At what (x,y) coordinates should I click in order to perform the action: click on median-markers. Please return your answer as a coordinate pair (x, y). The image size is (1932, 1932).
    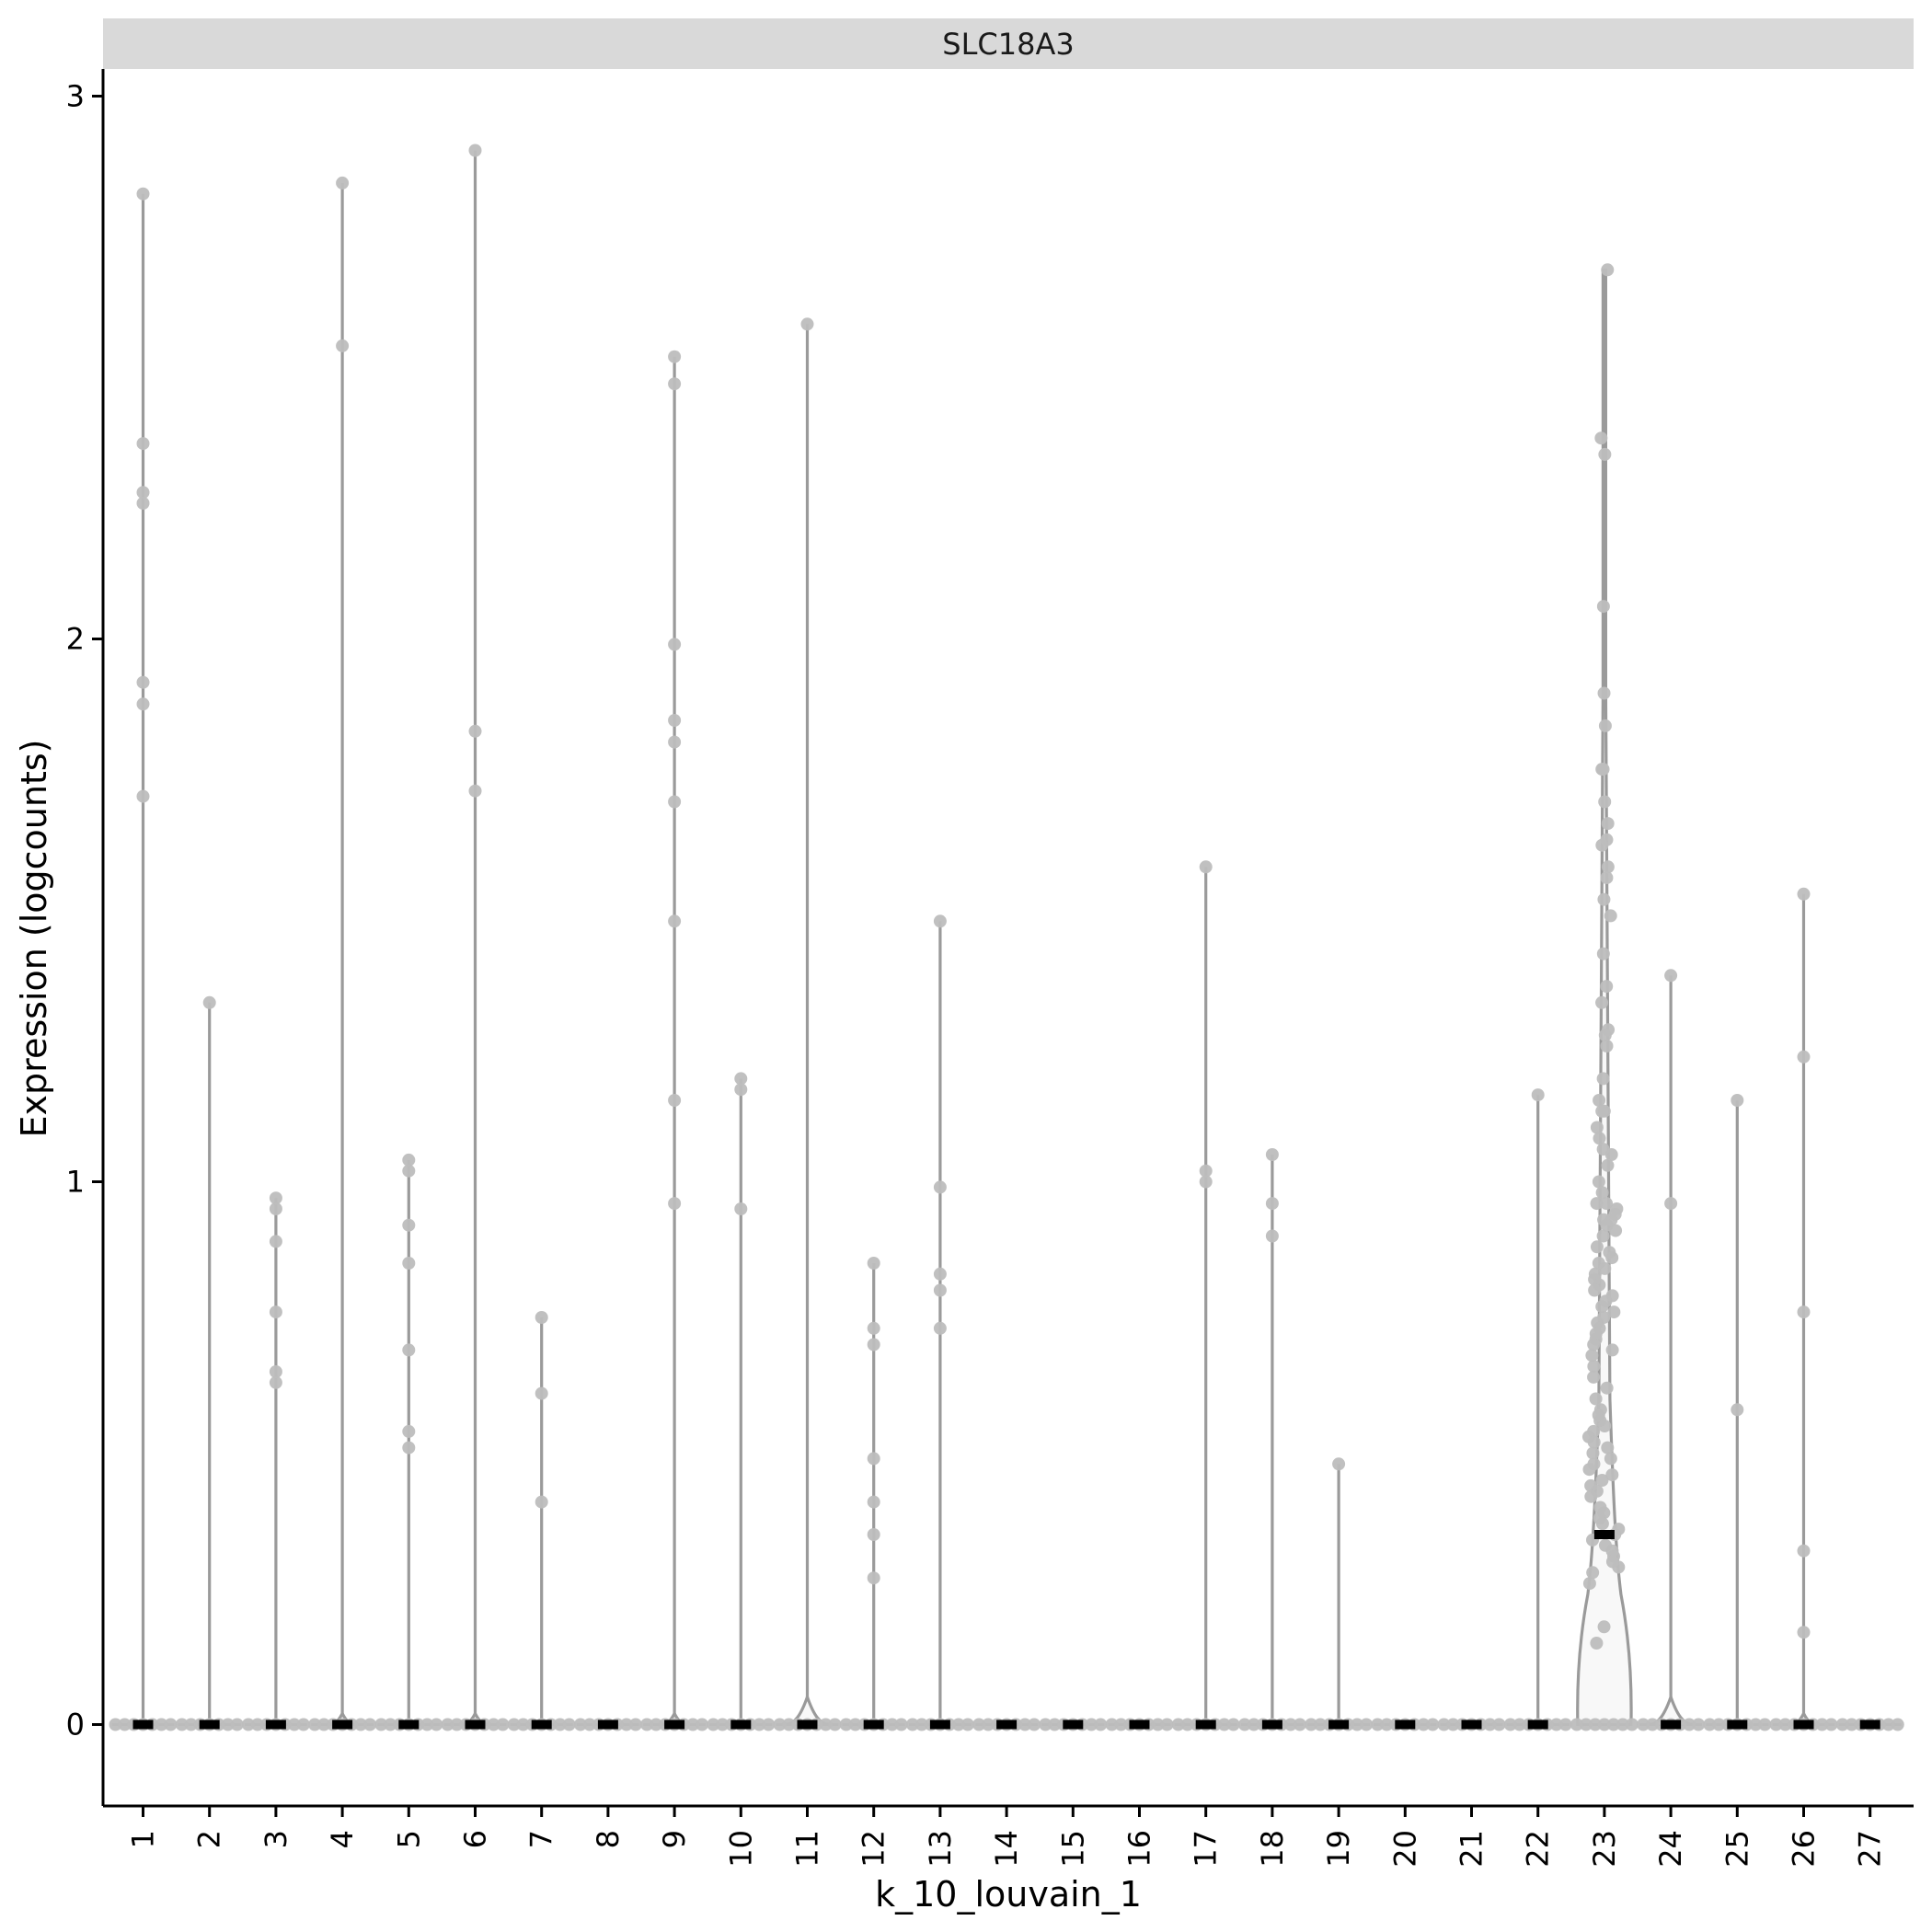
    Looking at the image, I should click on (1006, 1630).